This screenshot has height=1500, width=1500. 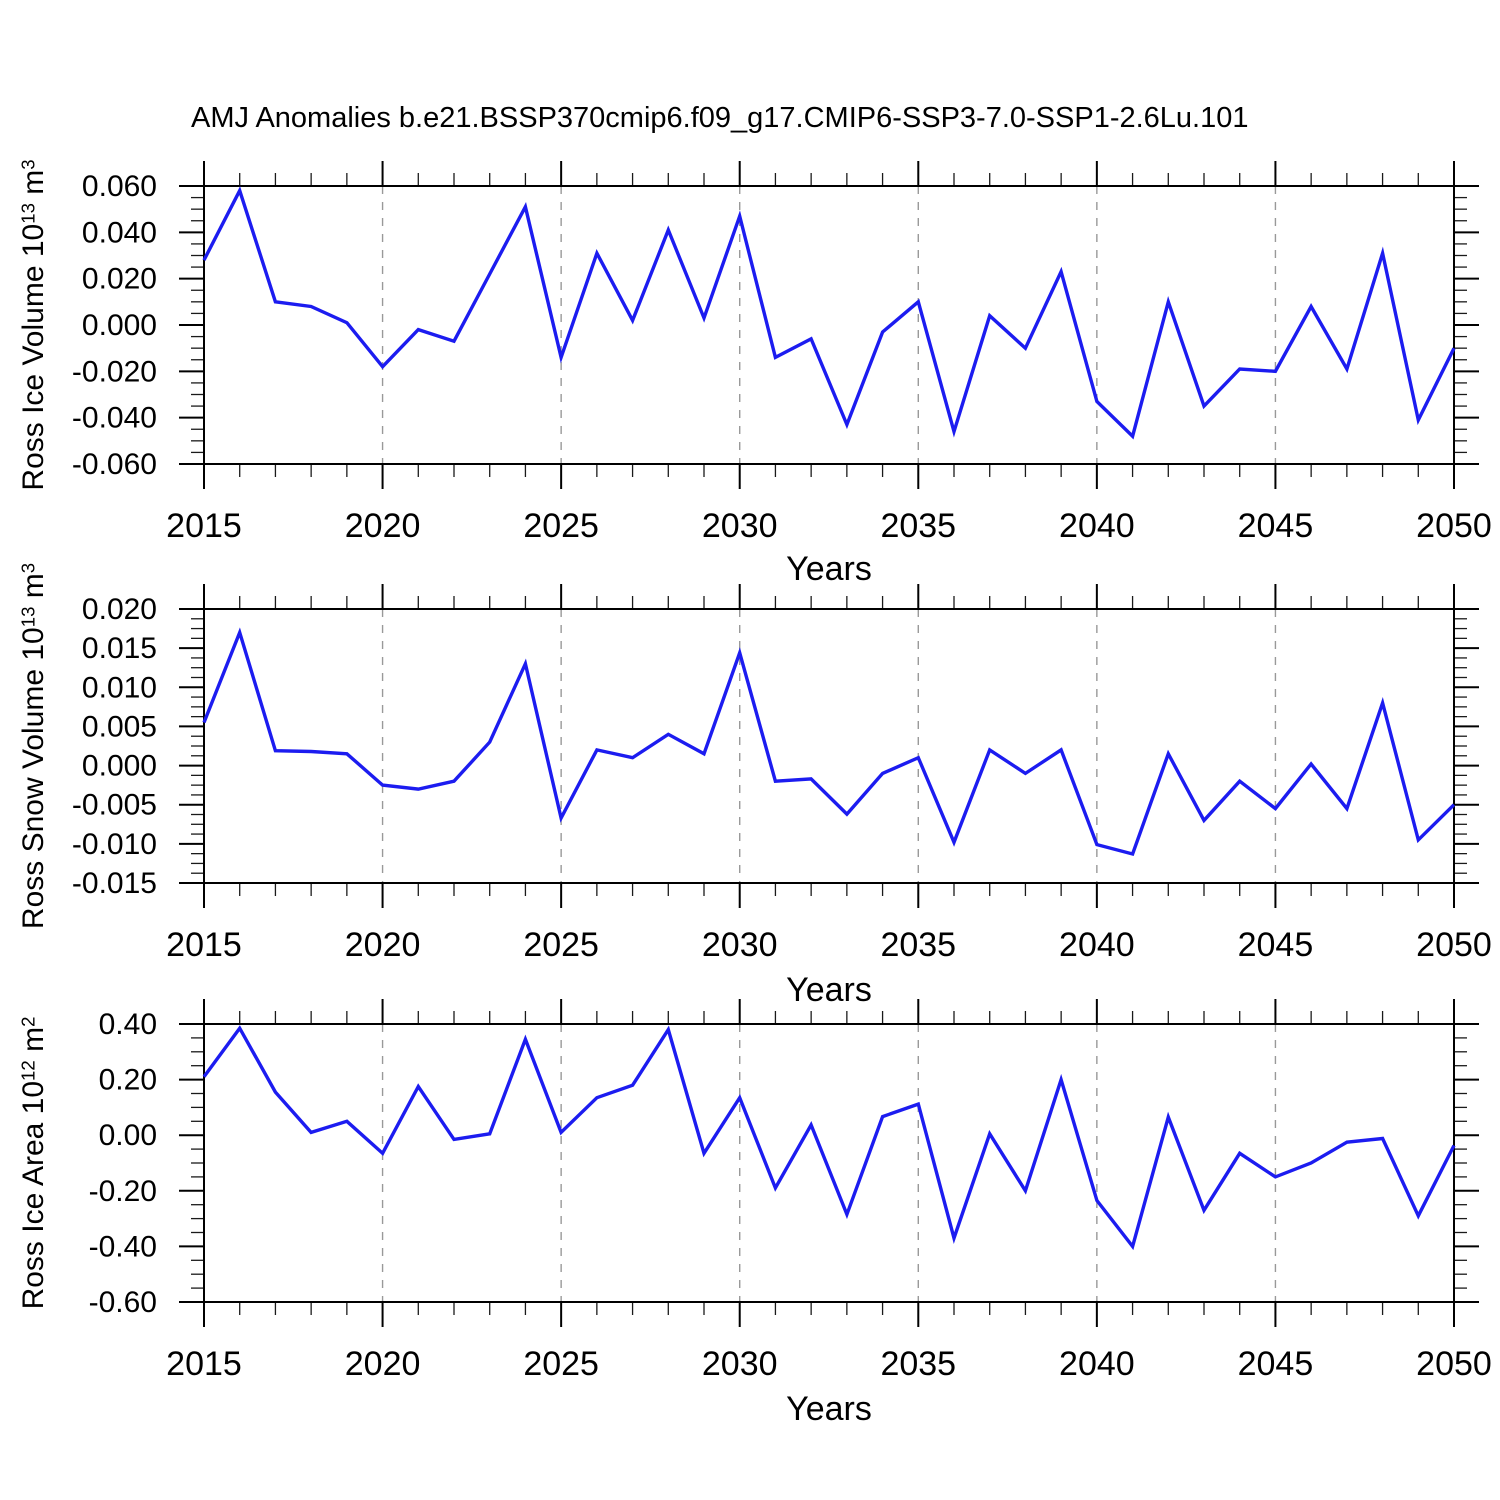 What do you see at coordinates (119, 648) in the screenshot?
I see `y-tick-label: 0.015` at bounding box center [119, 648].